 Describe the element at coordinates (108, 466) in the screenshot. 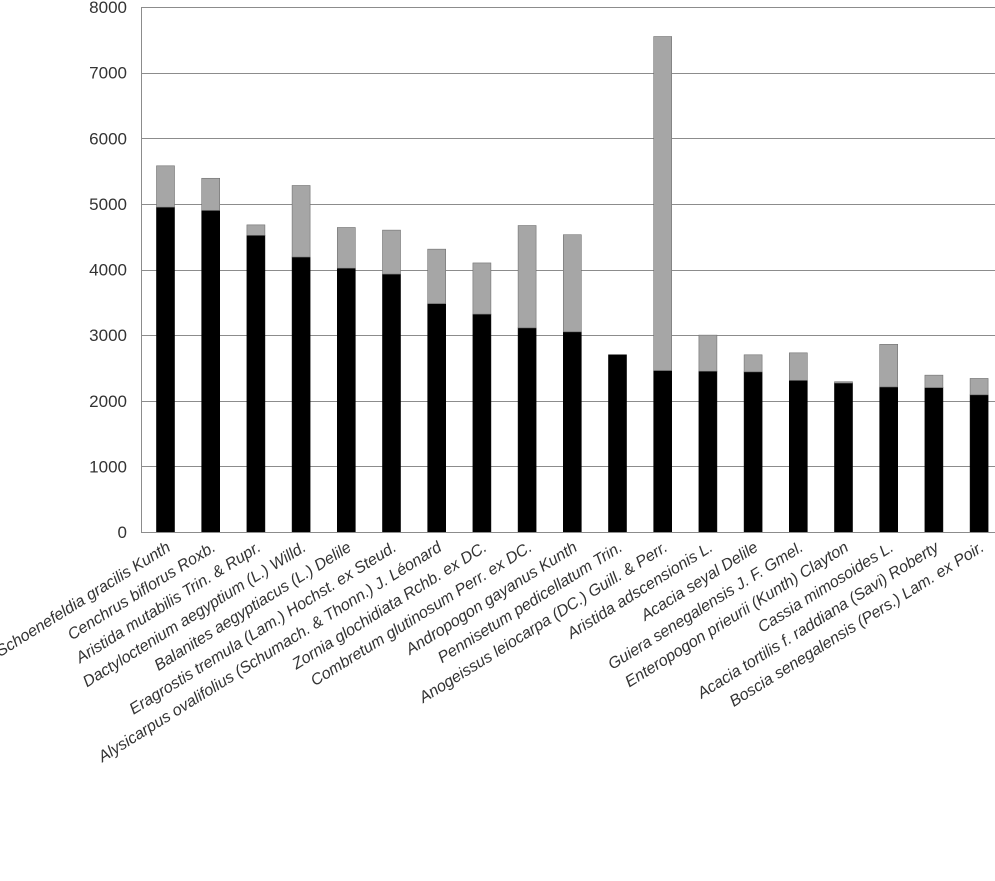

I see `y-tick-label: 1000` at that location.